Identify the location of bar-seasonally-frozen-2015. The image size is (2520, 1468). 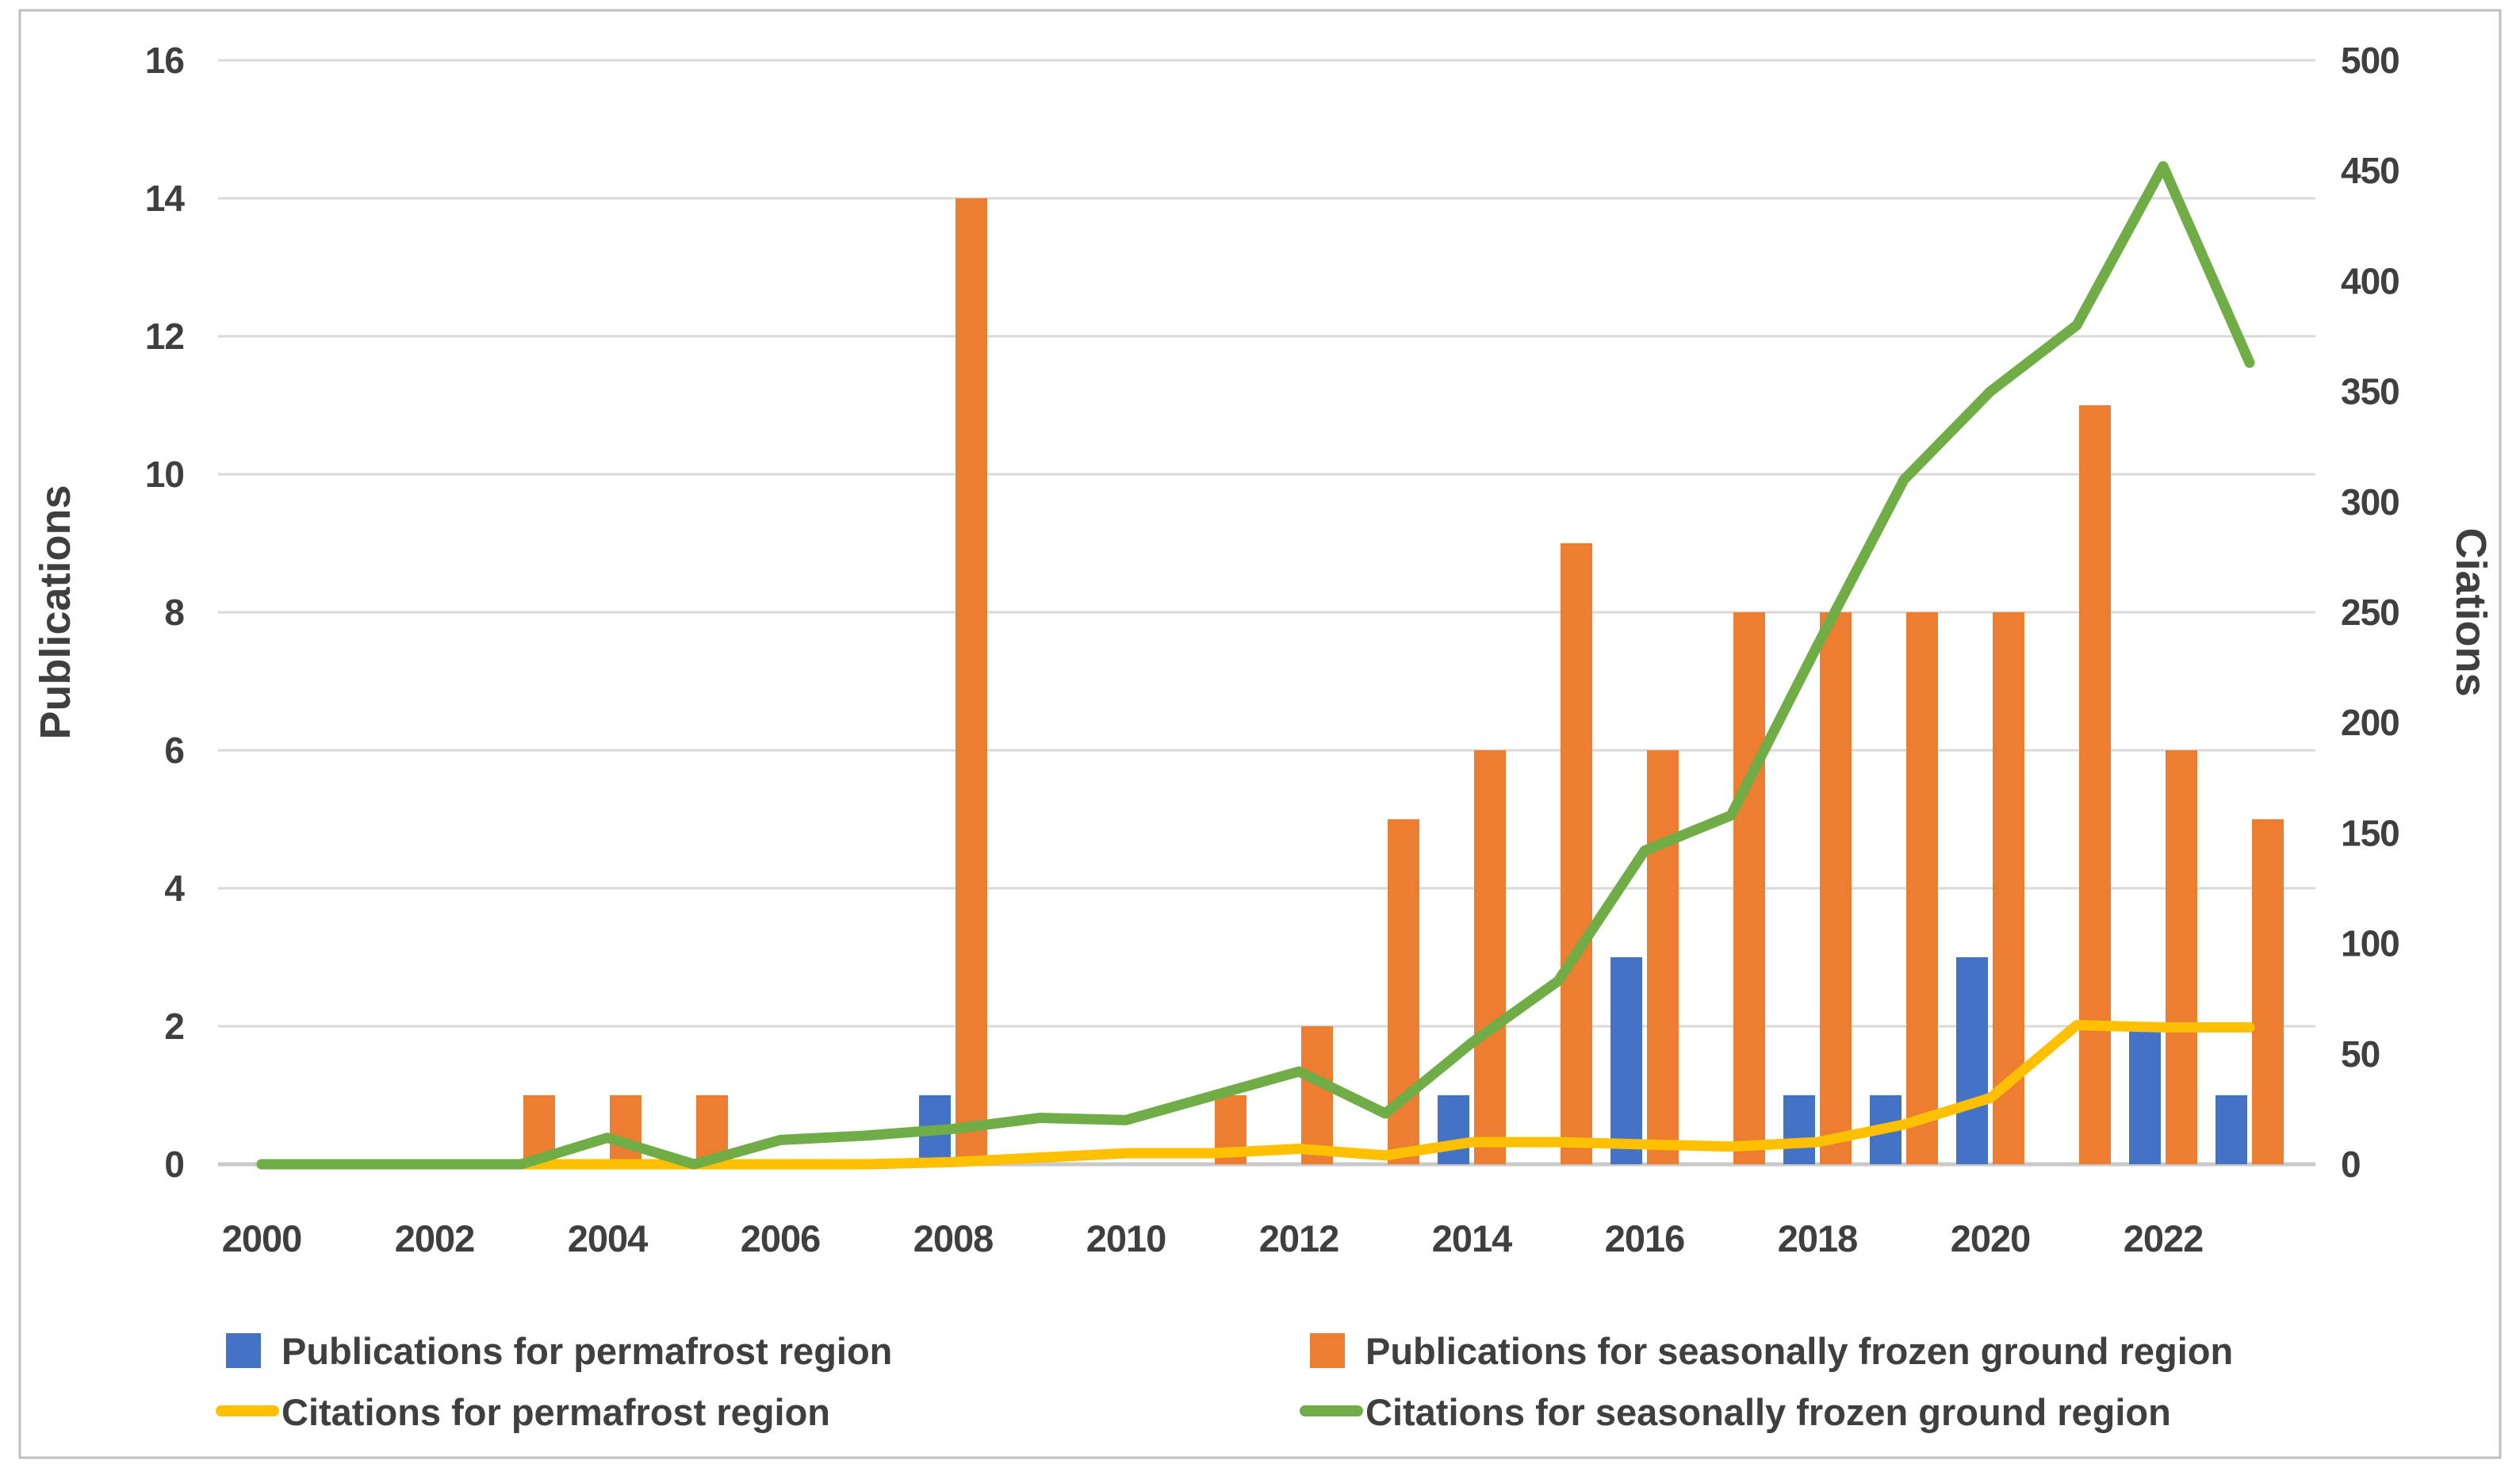
(1576, 853).